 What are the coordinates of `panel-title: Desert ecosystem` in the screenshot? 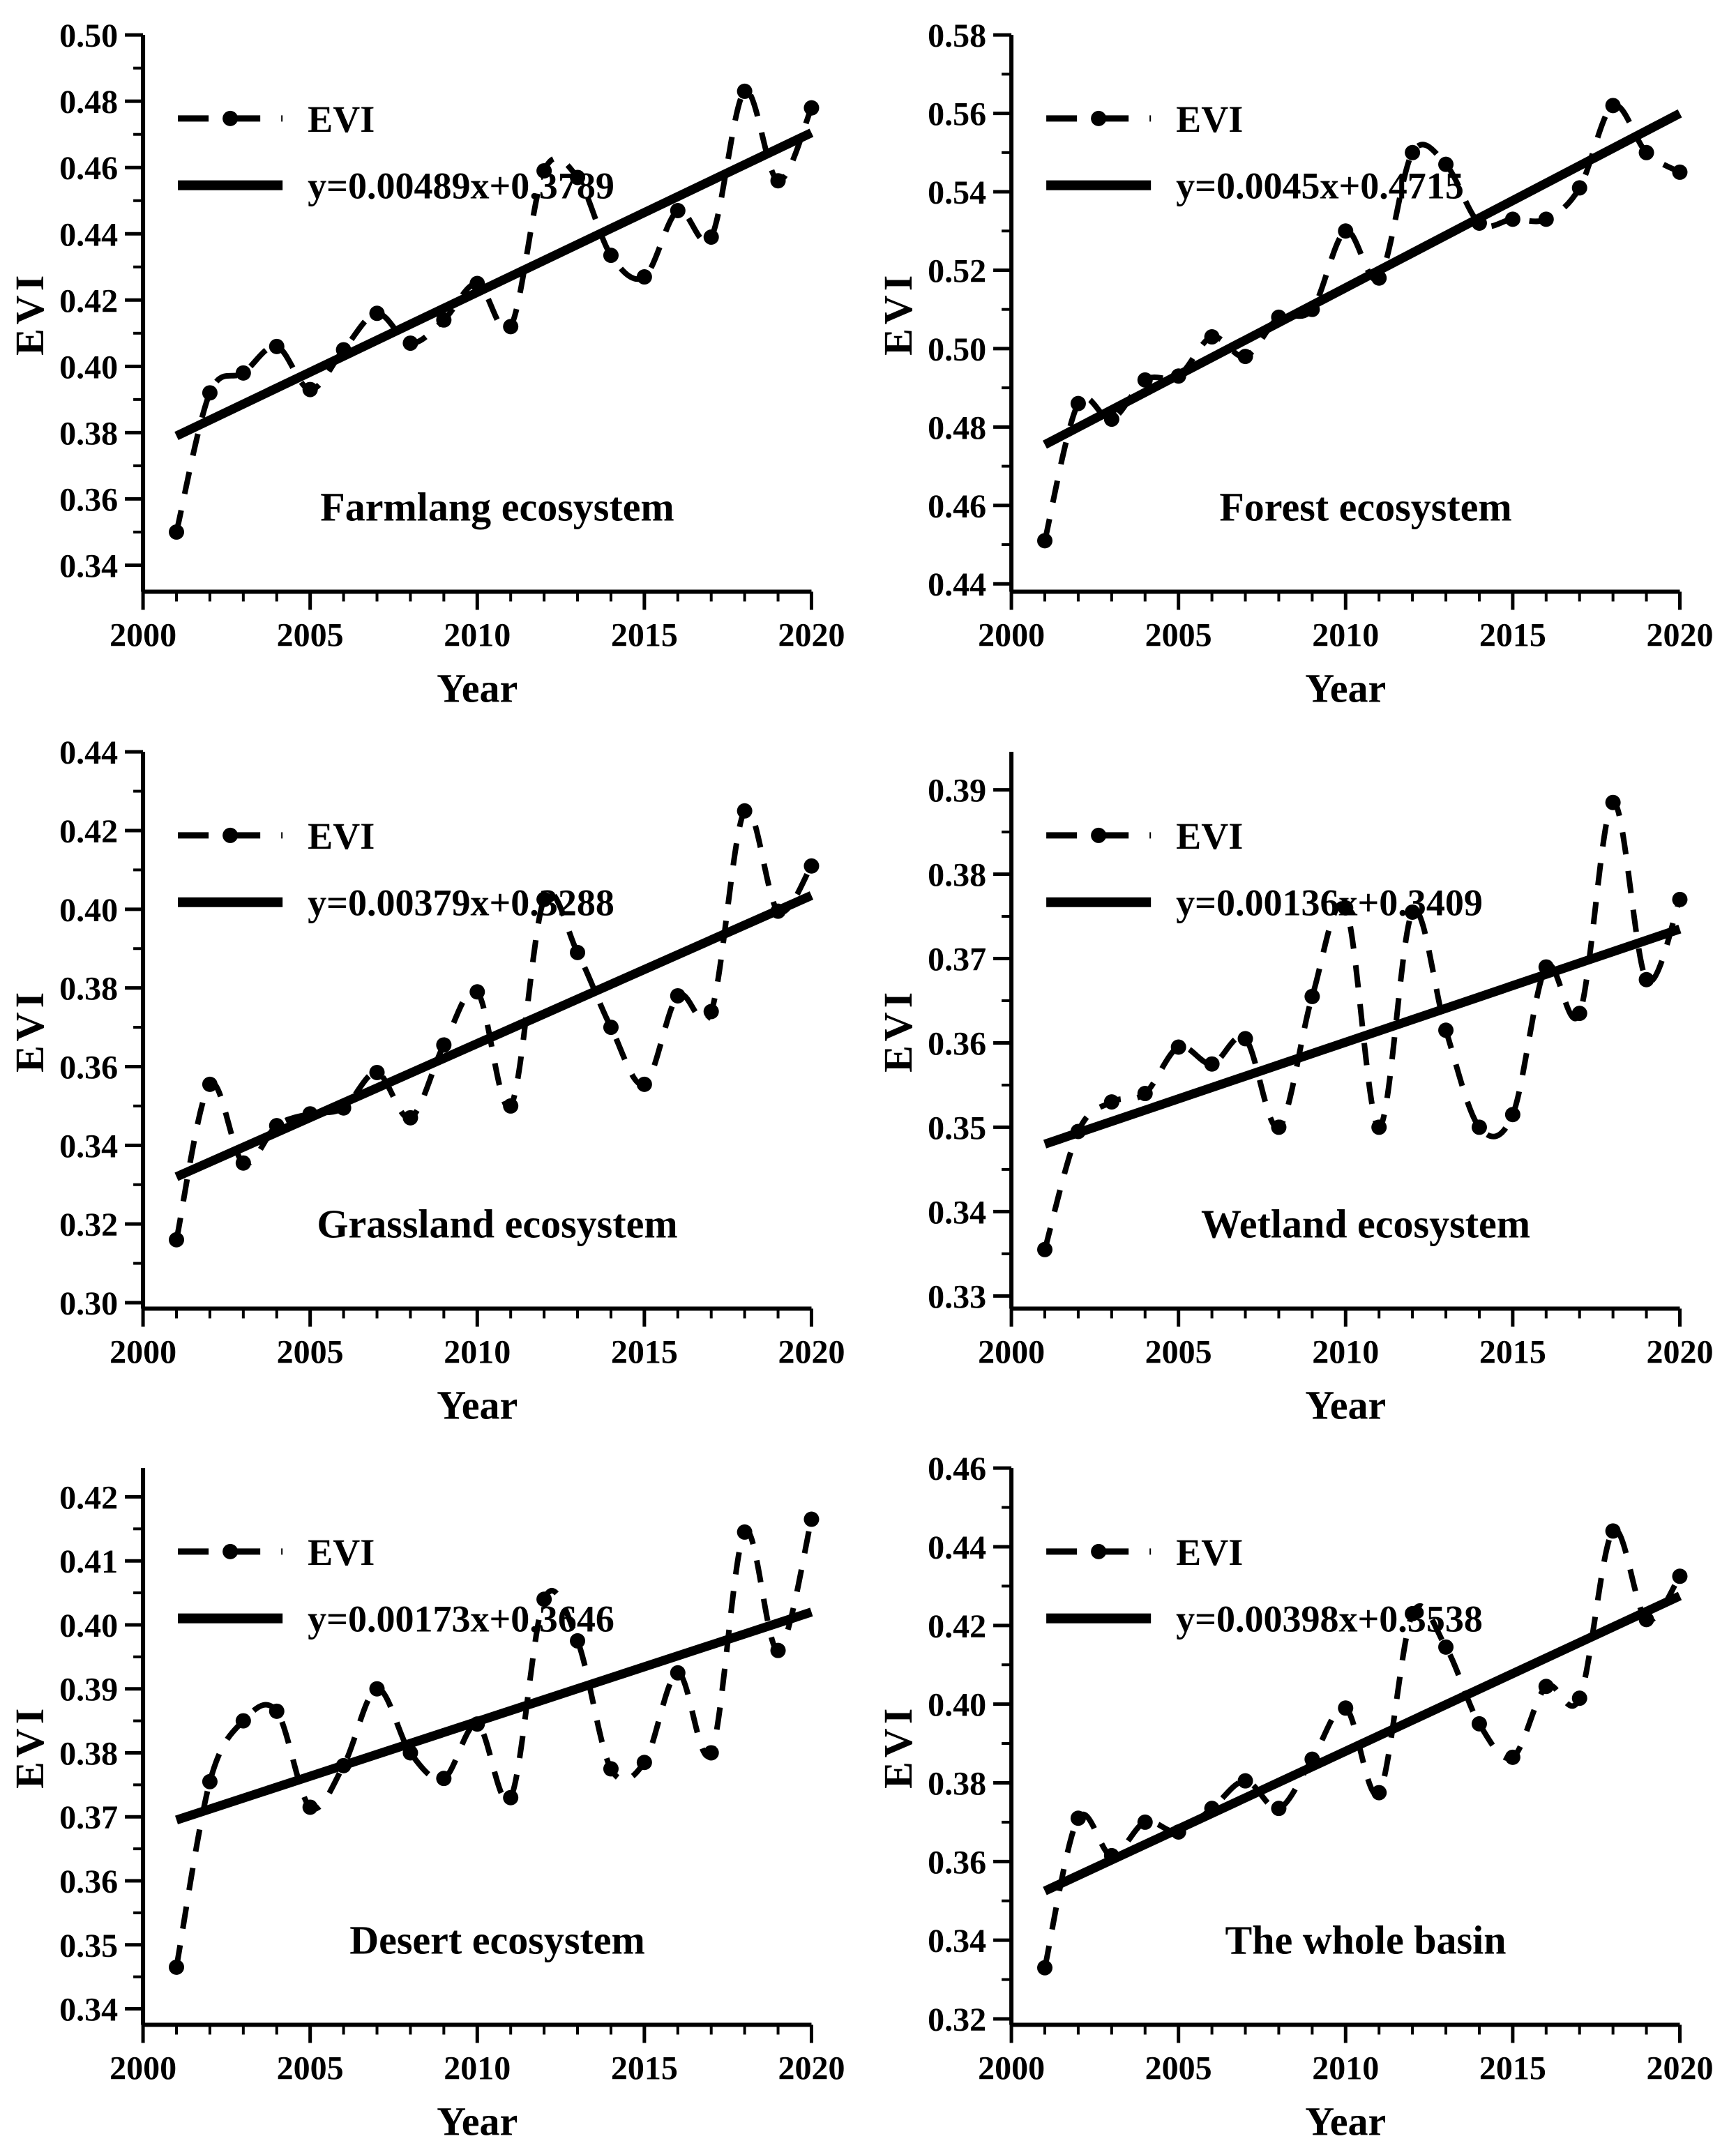 It's located at (497, 1940).